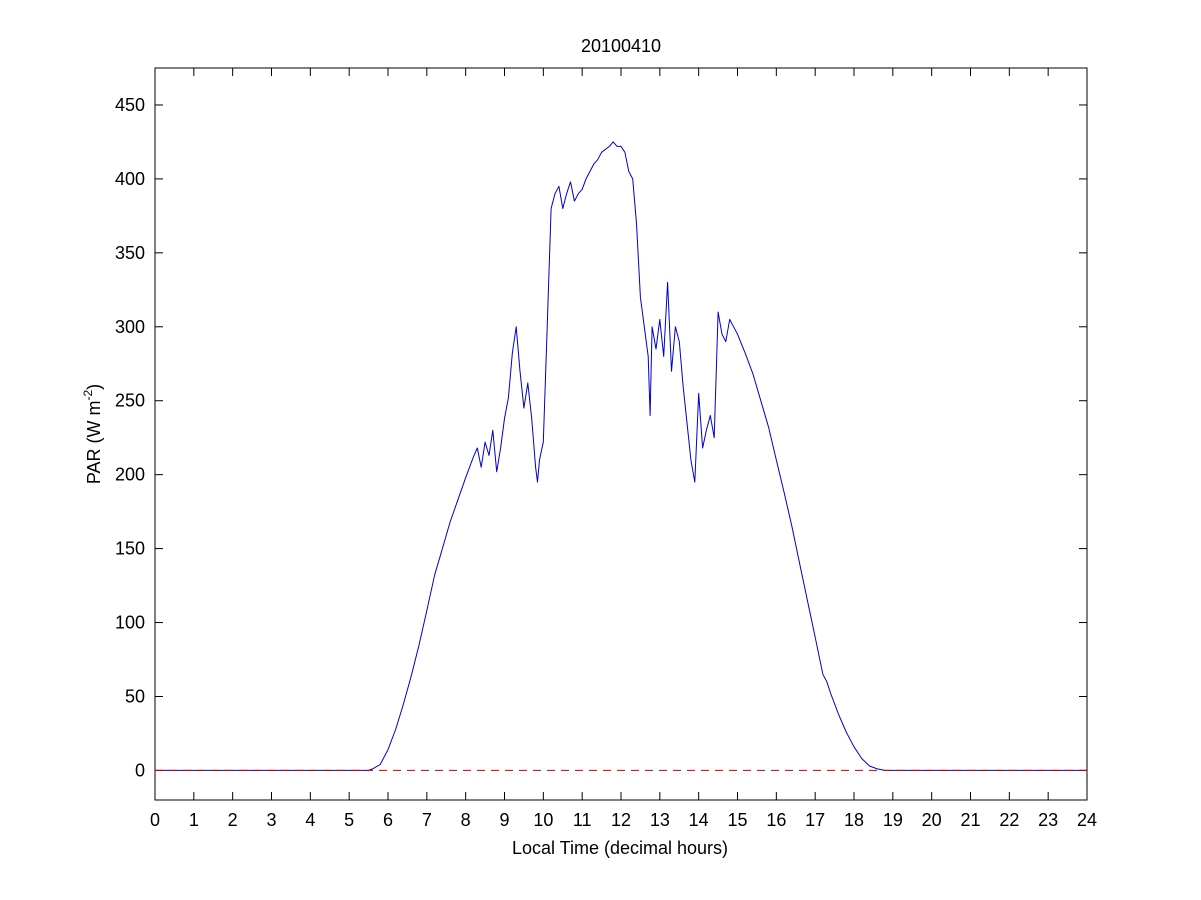 The width and height of the screenshot is (1201, 900). I want to click on x-tick-label: 0, so click(155, 820).